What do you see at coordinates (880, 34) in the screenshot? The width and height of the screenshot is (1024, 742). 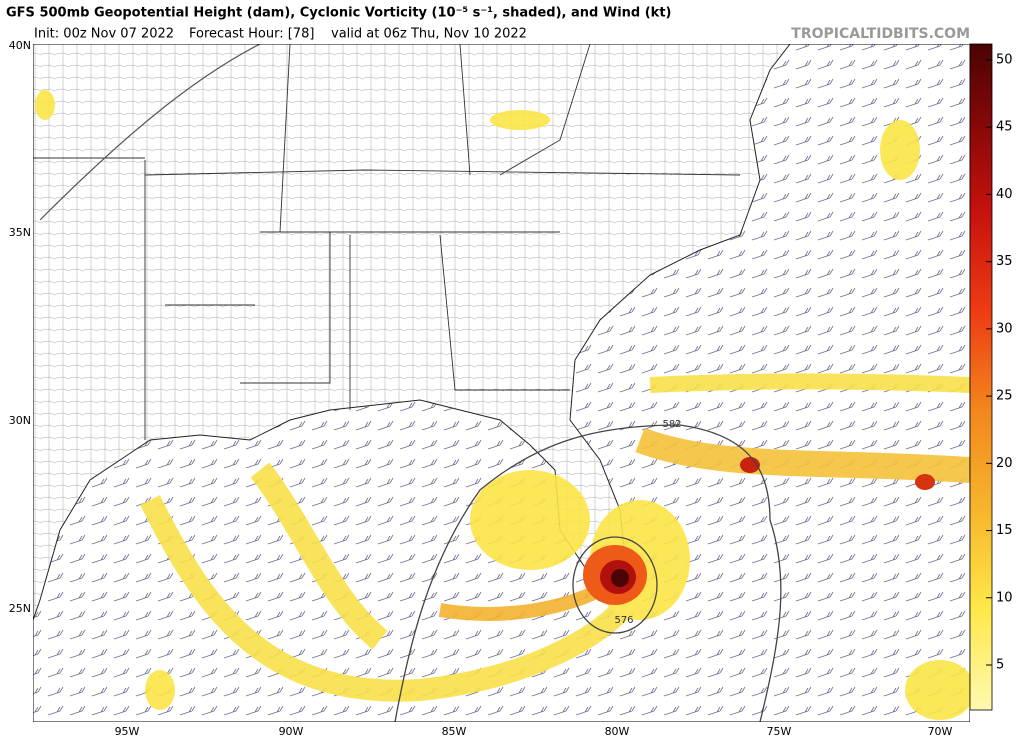 I see `source: TROPICALTIDBITS.COM` at bounding box center [880, 34].